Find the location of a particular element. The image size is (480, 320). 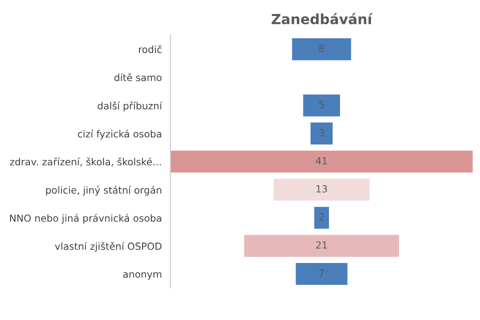

data-label: 13 is located at coordinates (322, 189).